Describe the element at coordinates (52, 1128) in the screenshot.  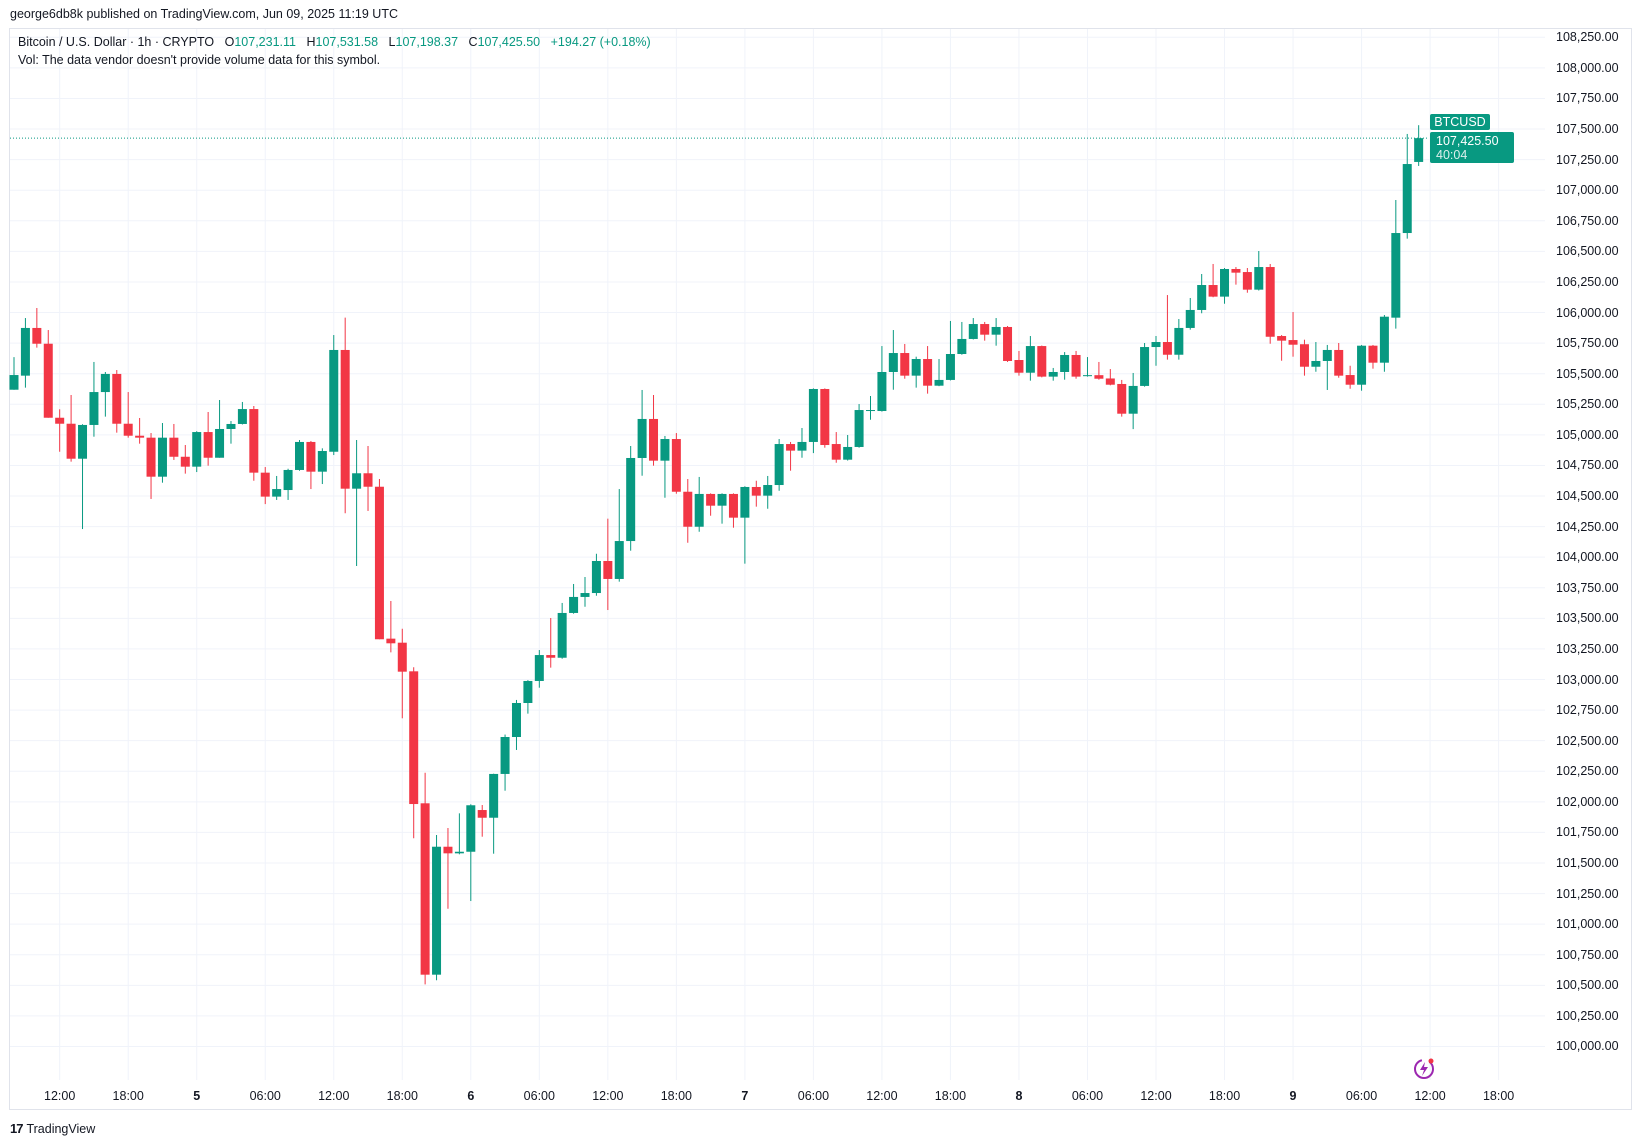
I see `tradingview-logo: 17 TradingView` at that location.